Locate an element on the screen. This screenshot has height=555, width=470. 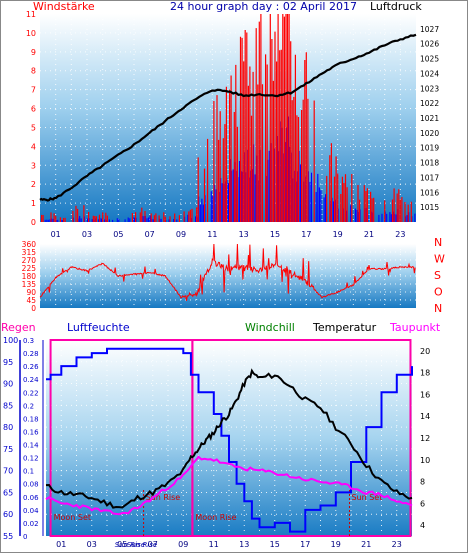
rain-tick-label: 0.16 is located at coordinates (31, 432).